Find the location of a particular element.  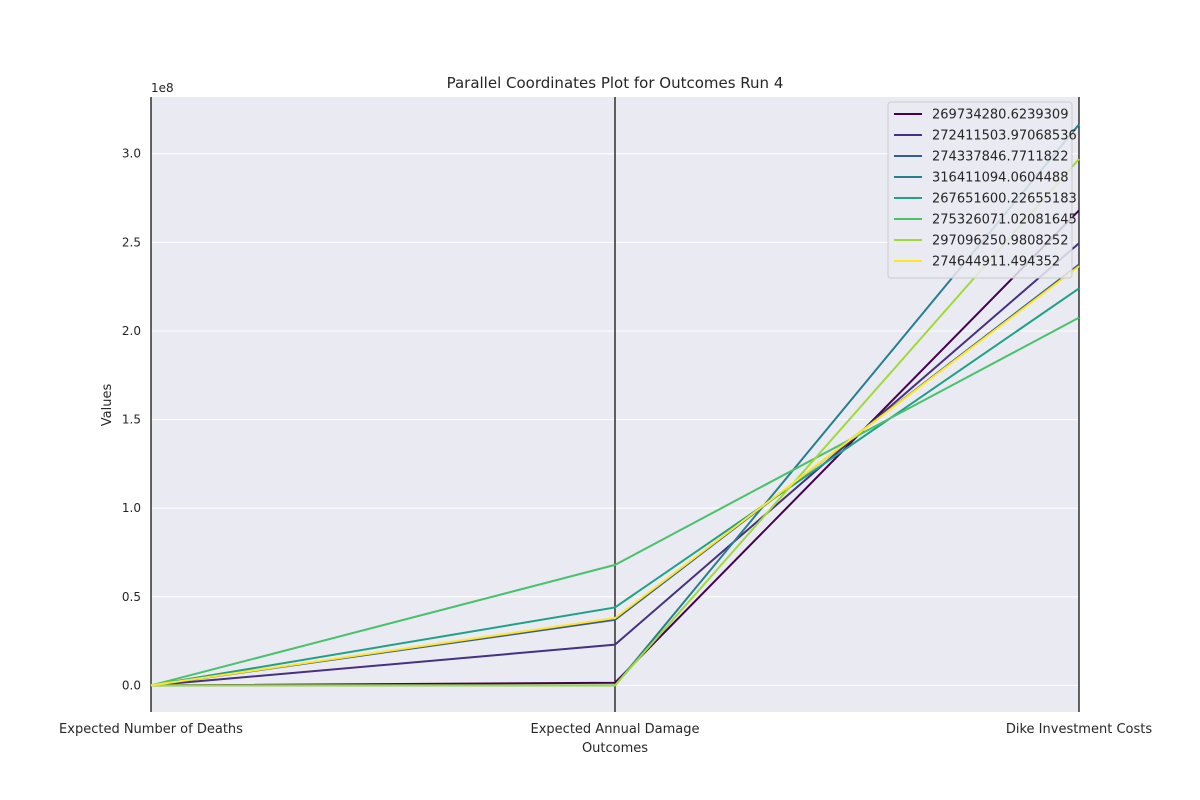

y-tick-label: 2.0 is located at coordinates (131, 331).